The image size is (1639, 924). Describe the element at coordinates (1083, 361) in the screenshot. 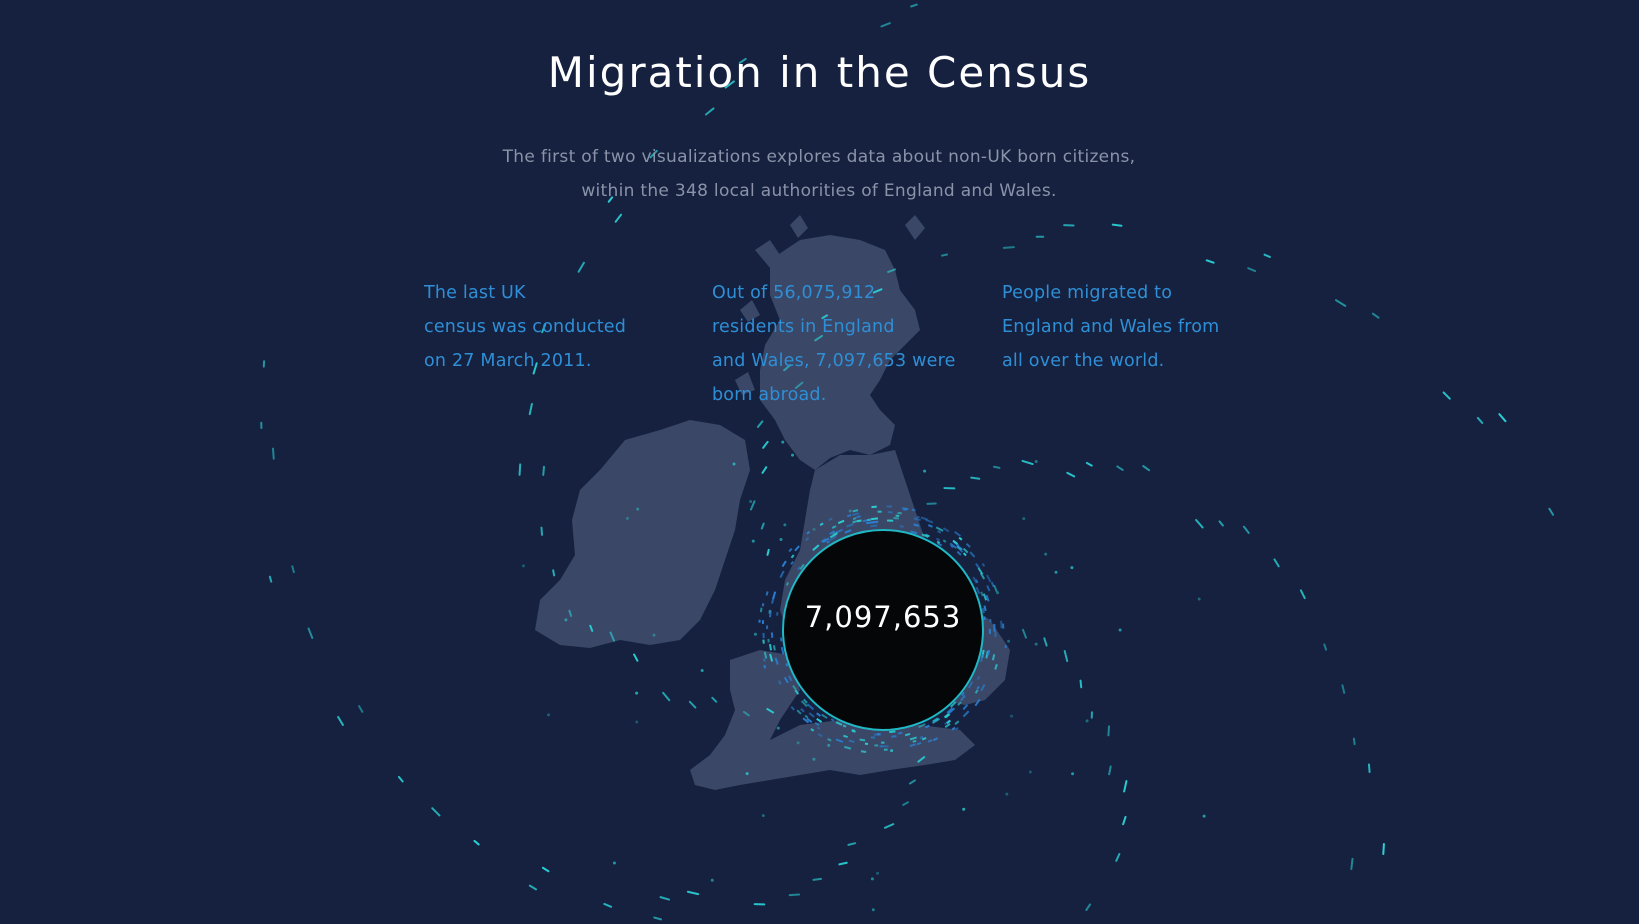

I see `fact-line: all over the world.` at that location.